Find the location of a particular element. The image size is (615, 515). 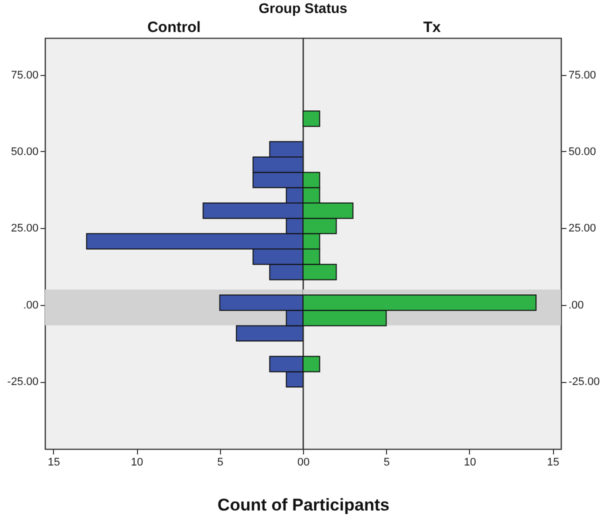

y2-tick-label: 25.00 is located at coordinates (582, 228).